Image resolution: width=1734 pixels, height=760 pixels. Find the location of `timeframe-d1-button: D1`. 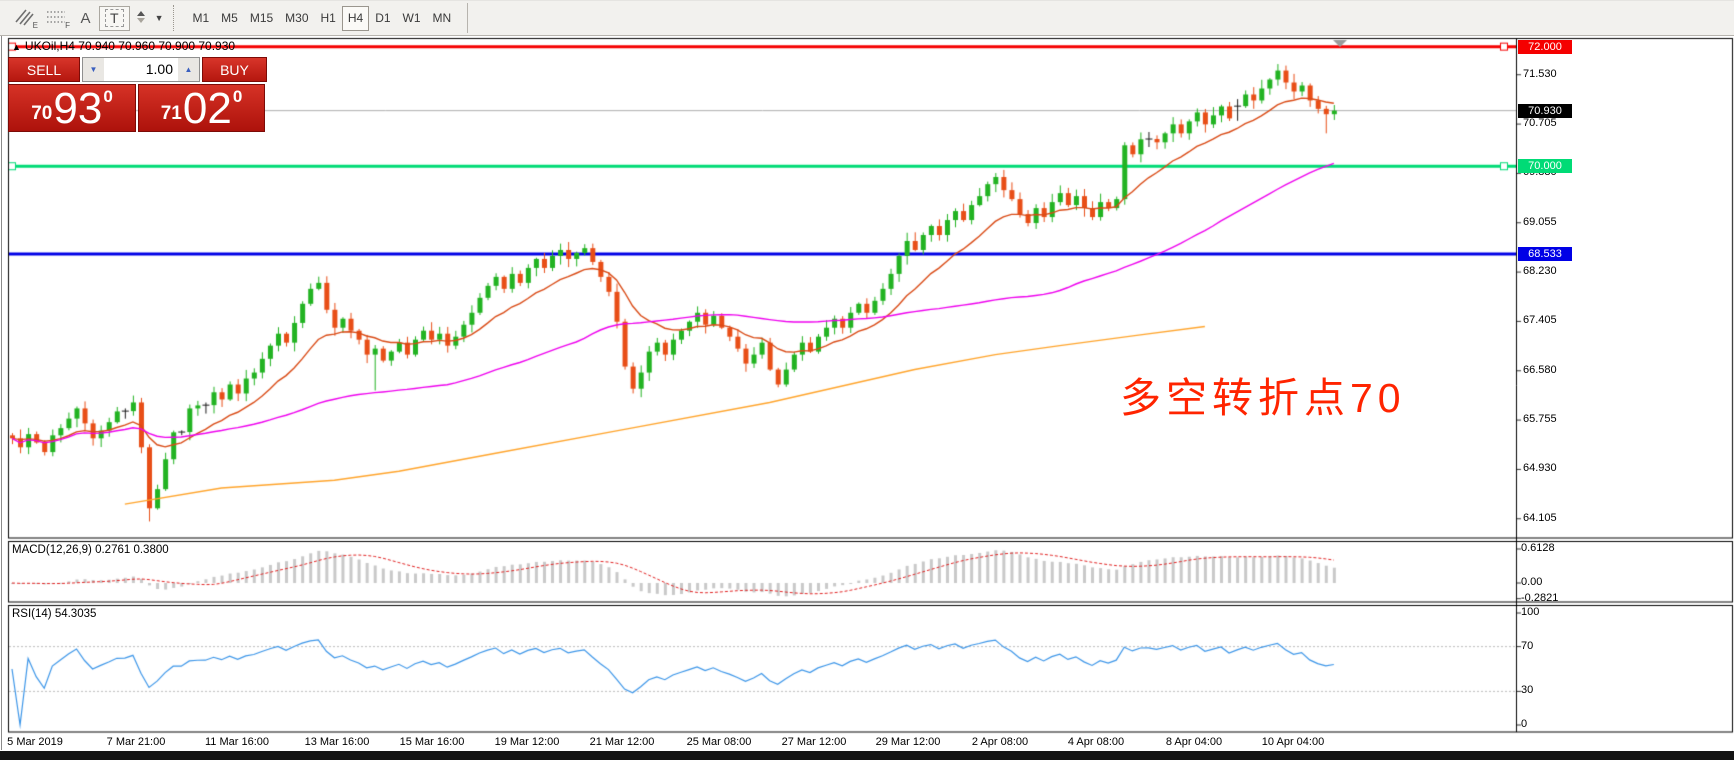

timeframe-d1-button: D1 is located at coordinates (383, 18).